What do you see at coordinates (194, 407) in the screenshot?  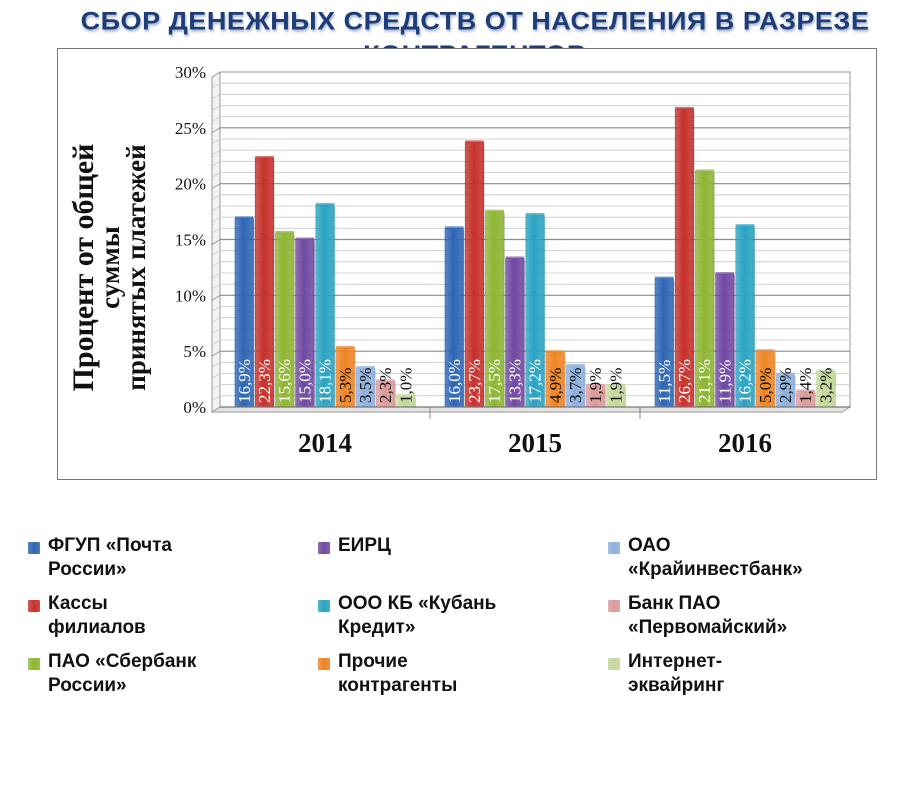 I see `y-tick-label: 0%` at bounding box center [194, 407].